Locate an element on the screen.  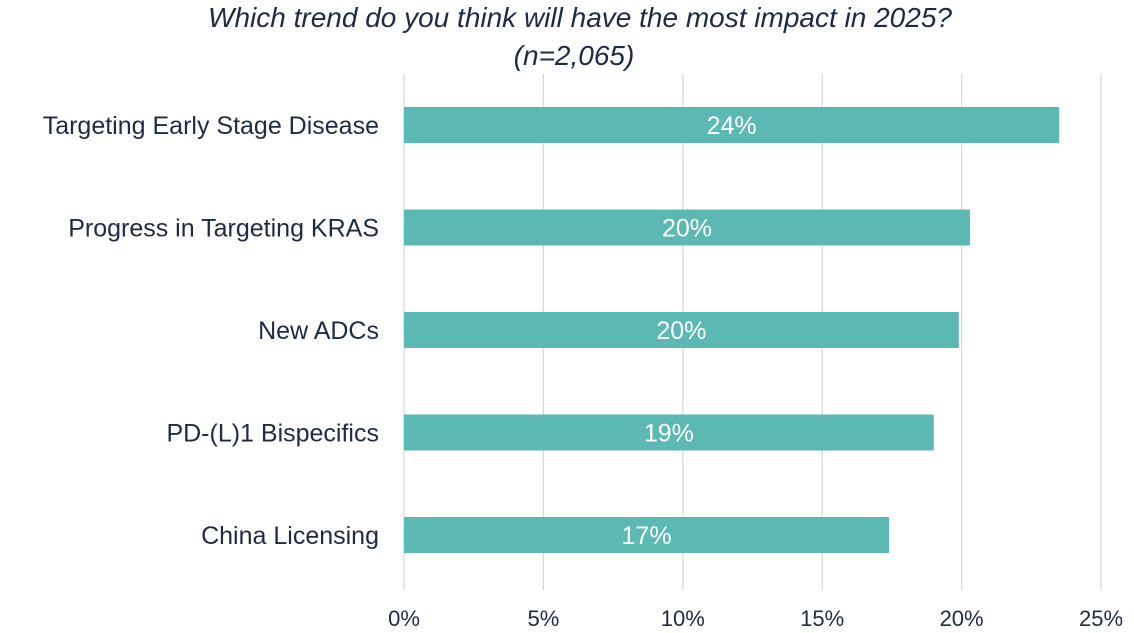
x-axis-tick-labels: 0% 5% 10% 15% 20% 25% is located at coordinates (755, 618).